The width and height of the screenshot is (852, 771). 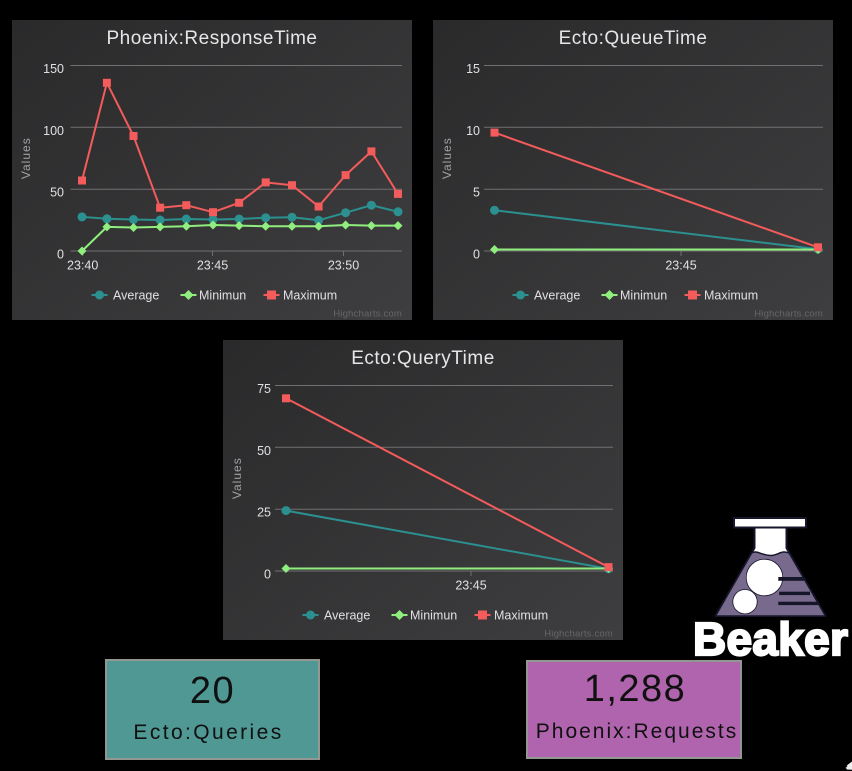 I want to click on svg-text: Ecto:QueueTime, so click(x=633, y=38).